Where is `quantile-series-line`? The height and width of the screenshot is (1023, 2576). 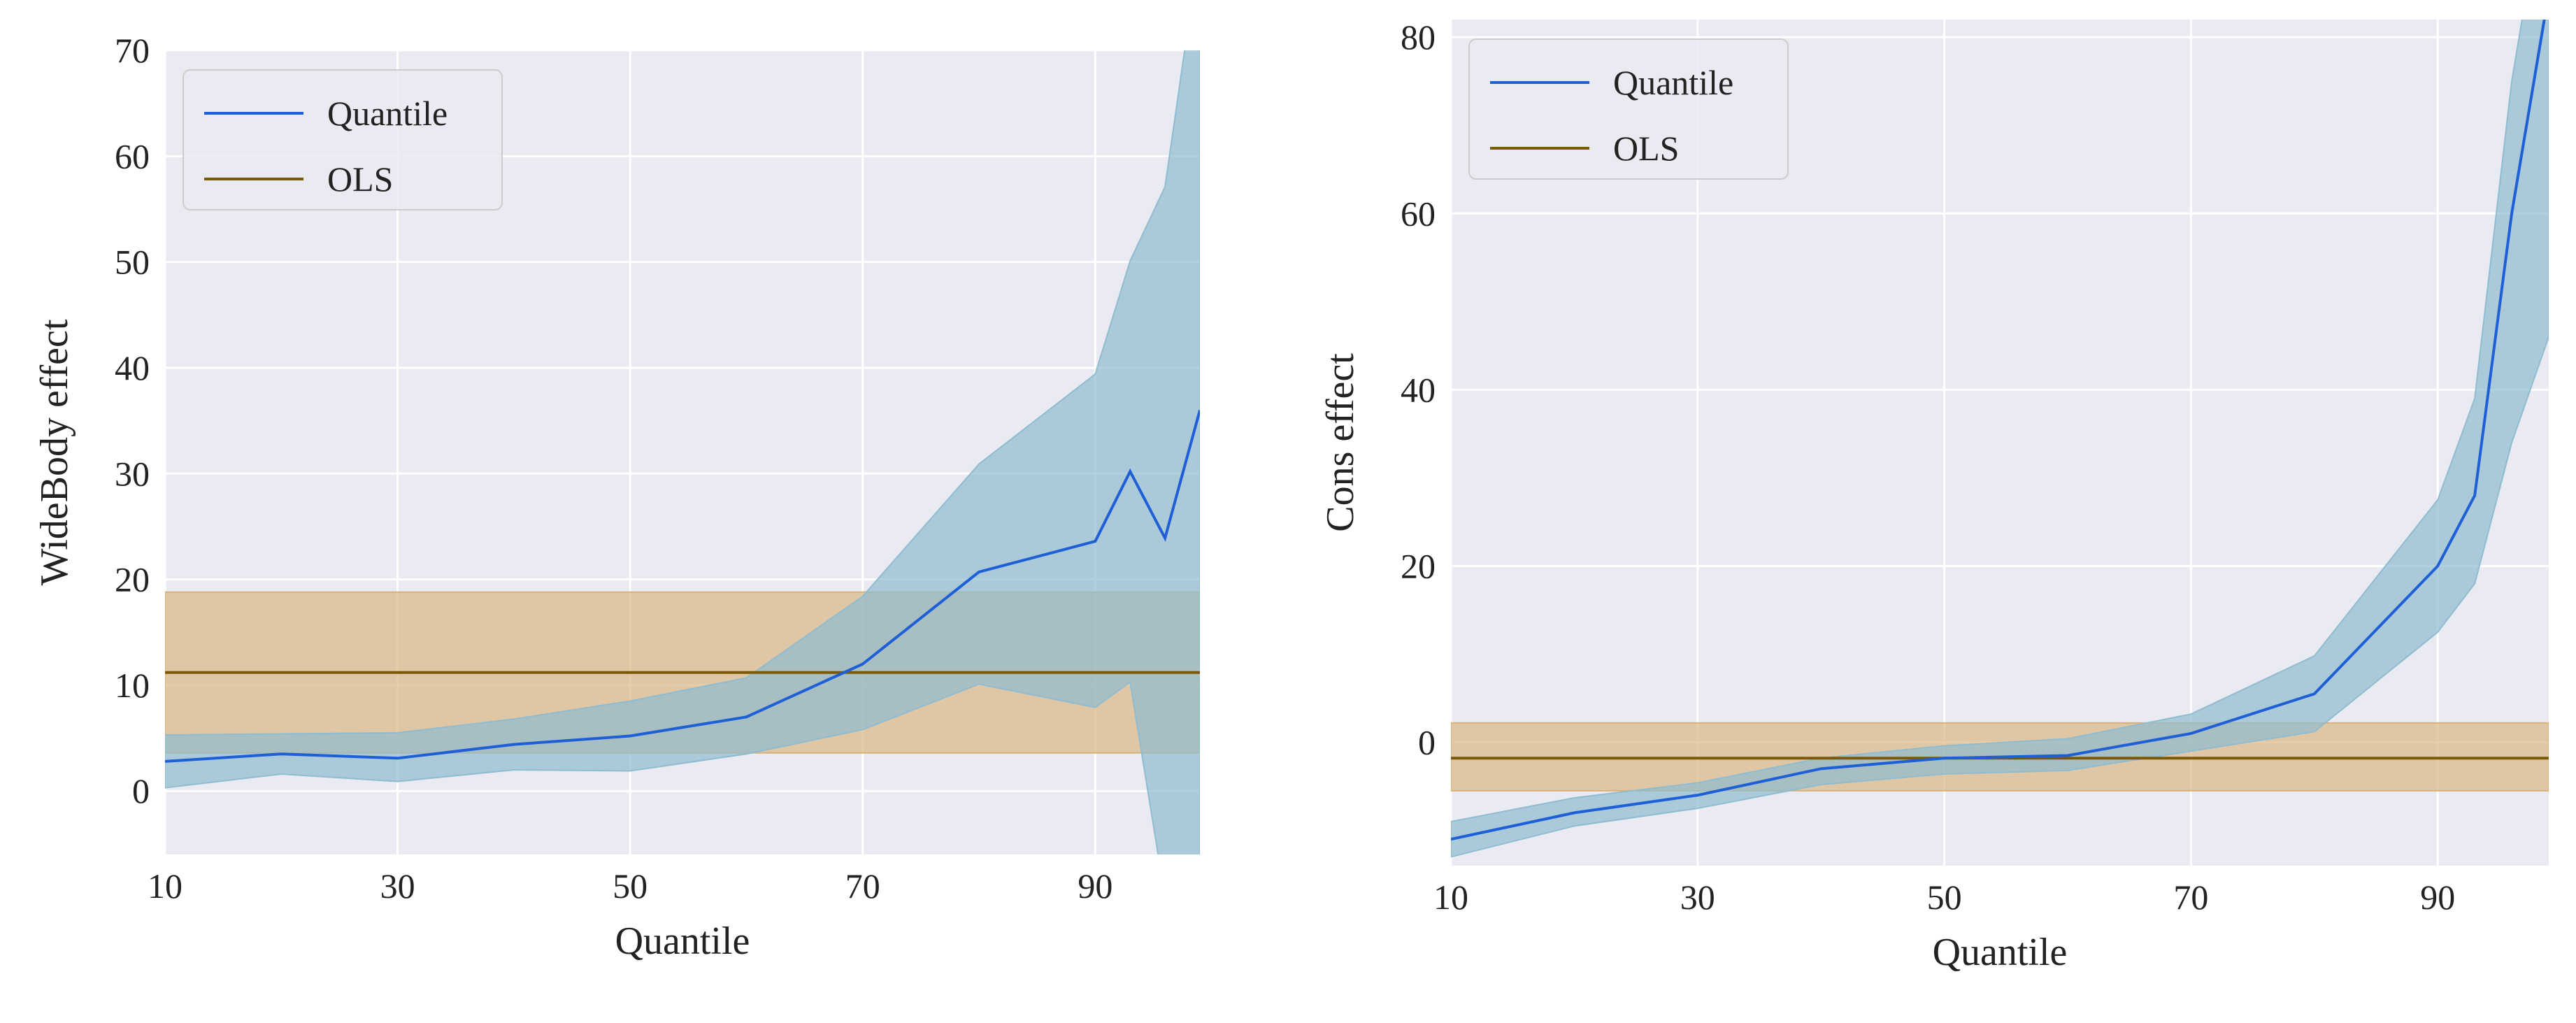 quantile-series-line is located at coordinates (682, 586).